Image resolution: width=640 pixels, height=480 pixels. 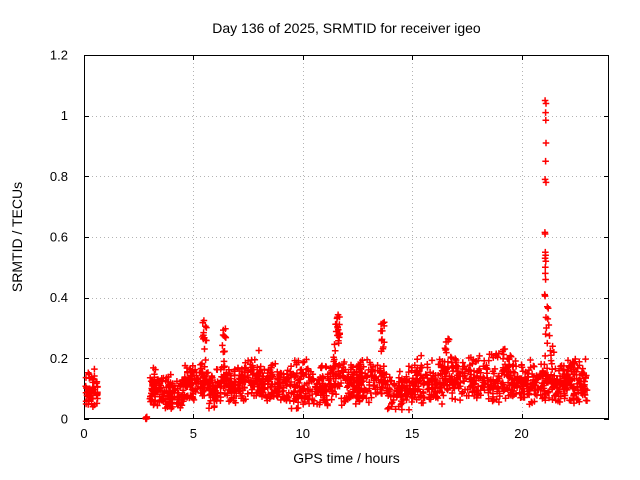 What do you see at coordinates (193, 433) in the screenshot?
I see `x-tick-label: 5` at bounding box center [193, 433].